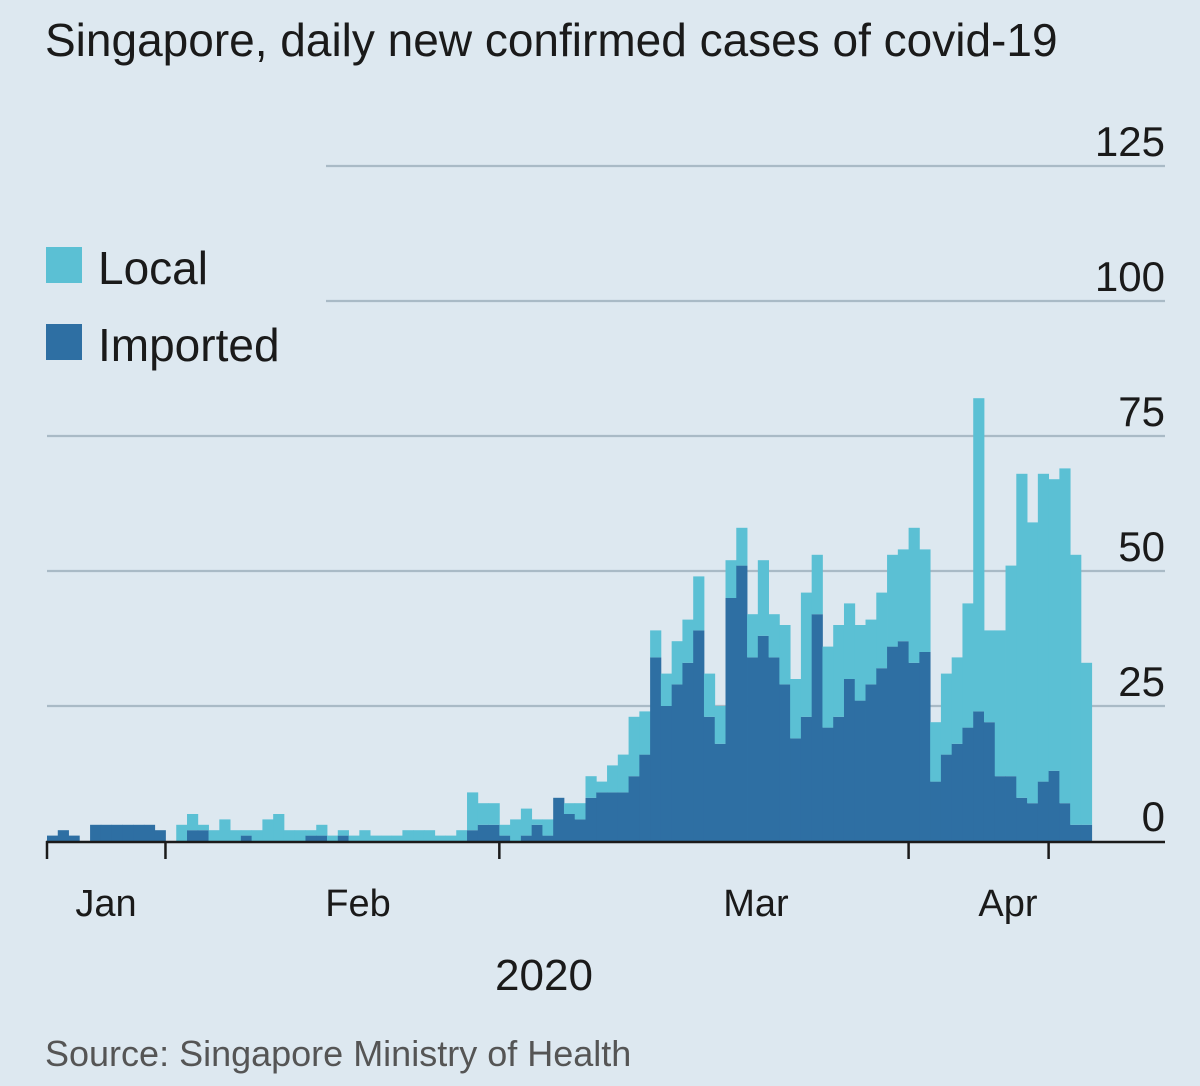  Describe the element at coordinates (1141, 546) in the screenshot. I see `y-tick-label-50: 50` at that location.